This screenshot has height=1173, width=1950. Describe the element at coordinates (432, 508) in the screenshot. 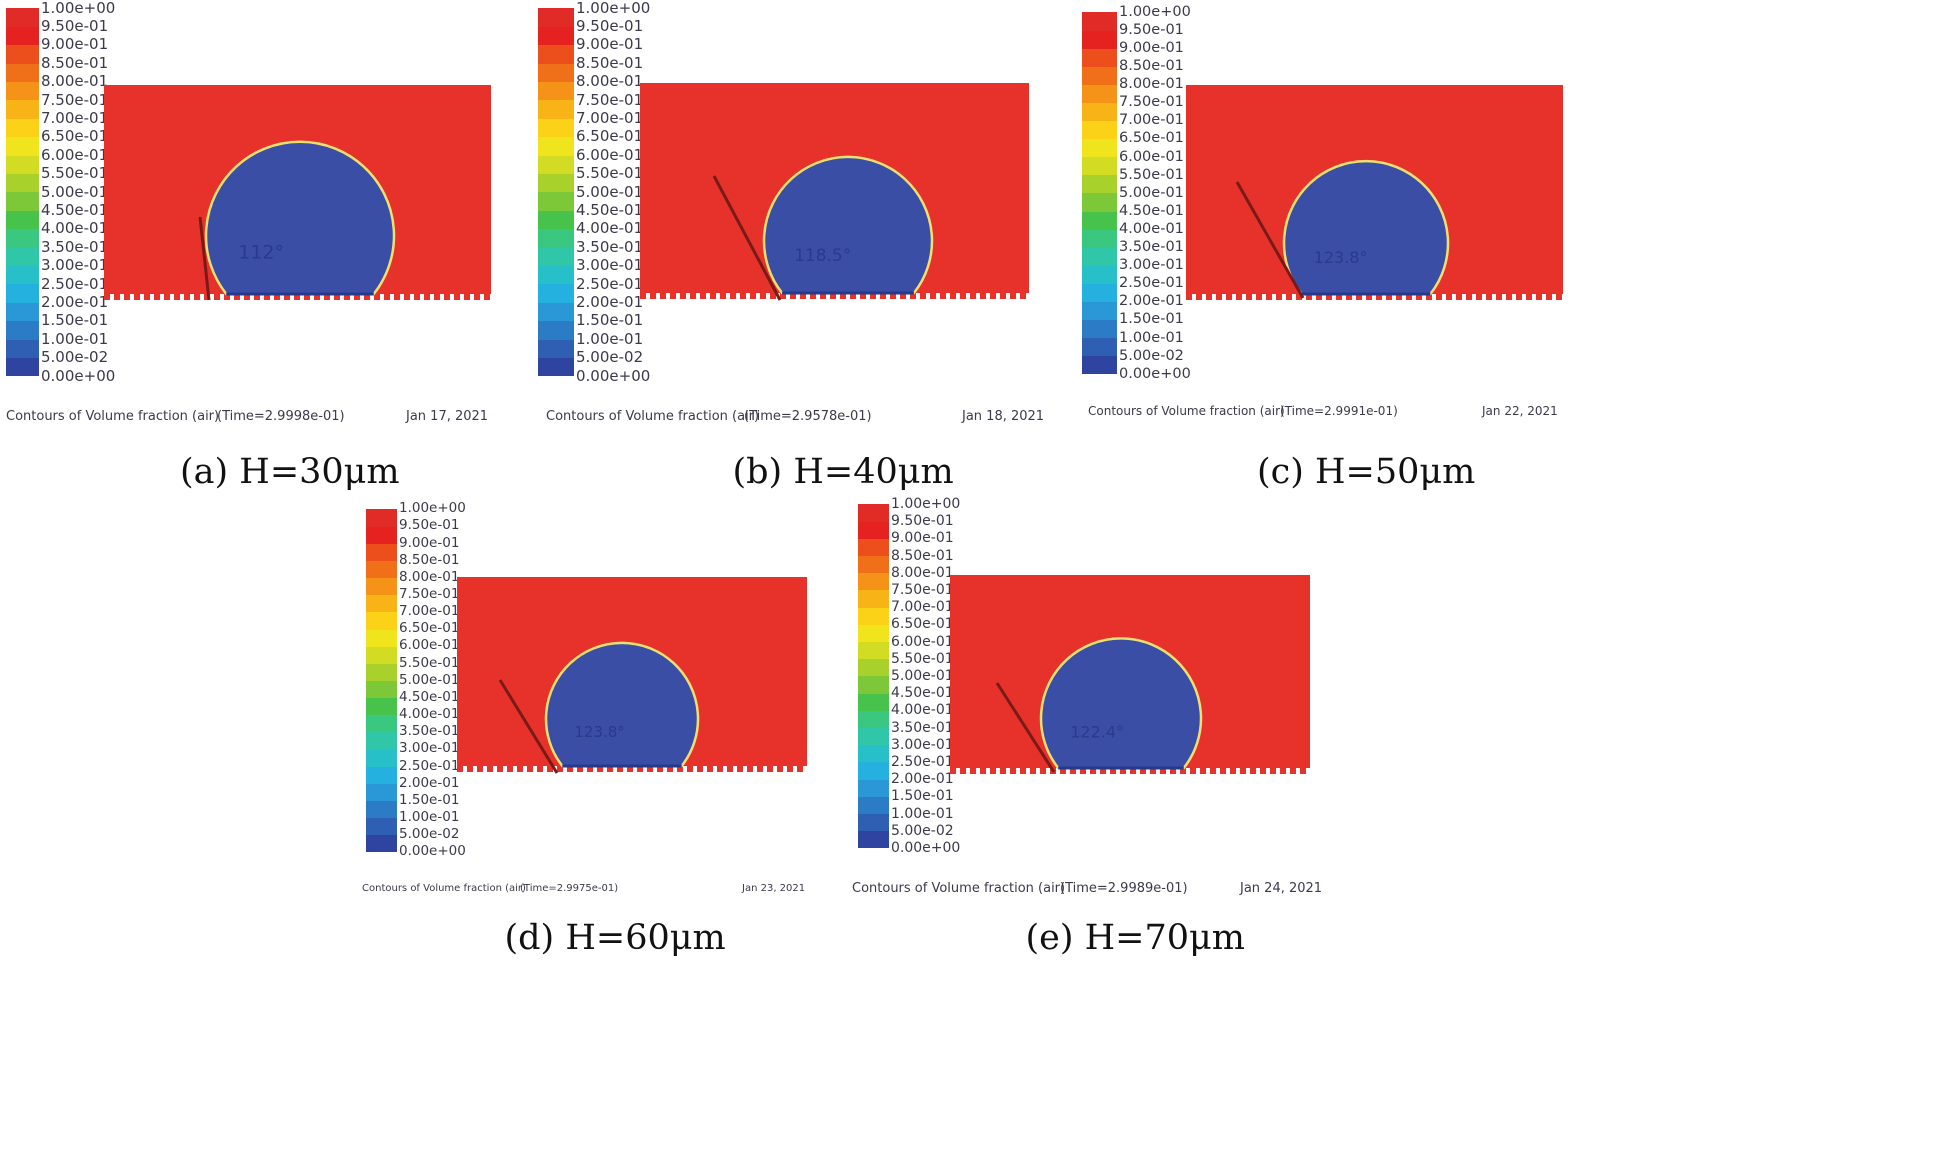

I see `legend-tick-label: 1.00e+00` at that location.